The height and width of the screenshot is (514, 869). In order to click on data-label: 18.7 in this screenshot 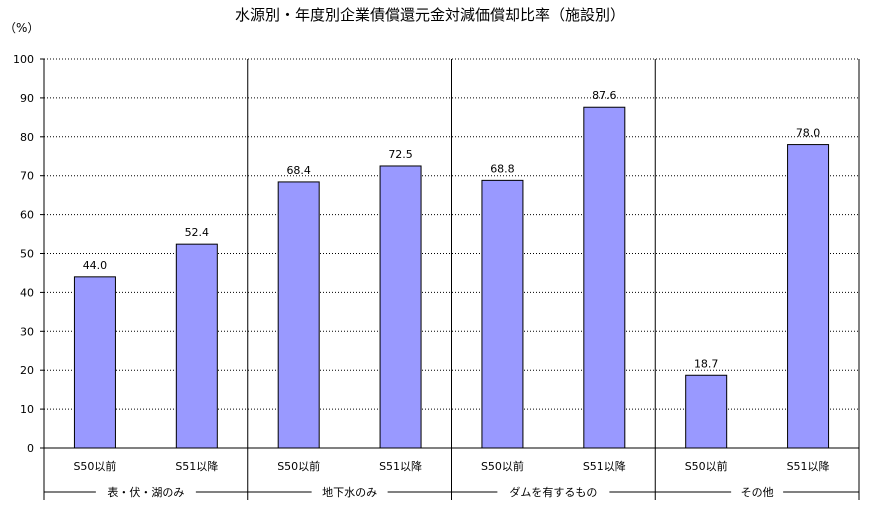, I will do `click(706, 363)`.